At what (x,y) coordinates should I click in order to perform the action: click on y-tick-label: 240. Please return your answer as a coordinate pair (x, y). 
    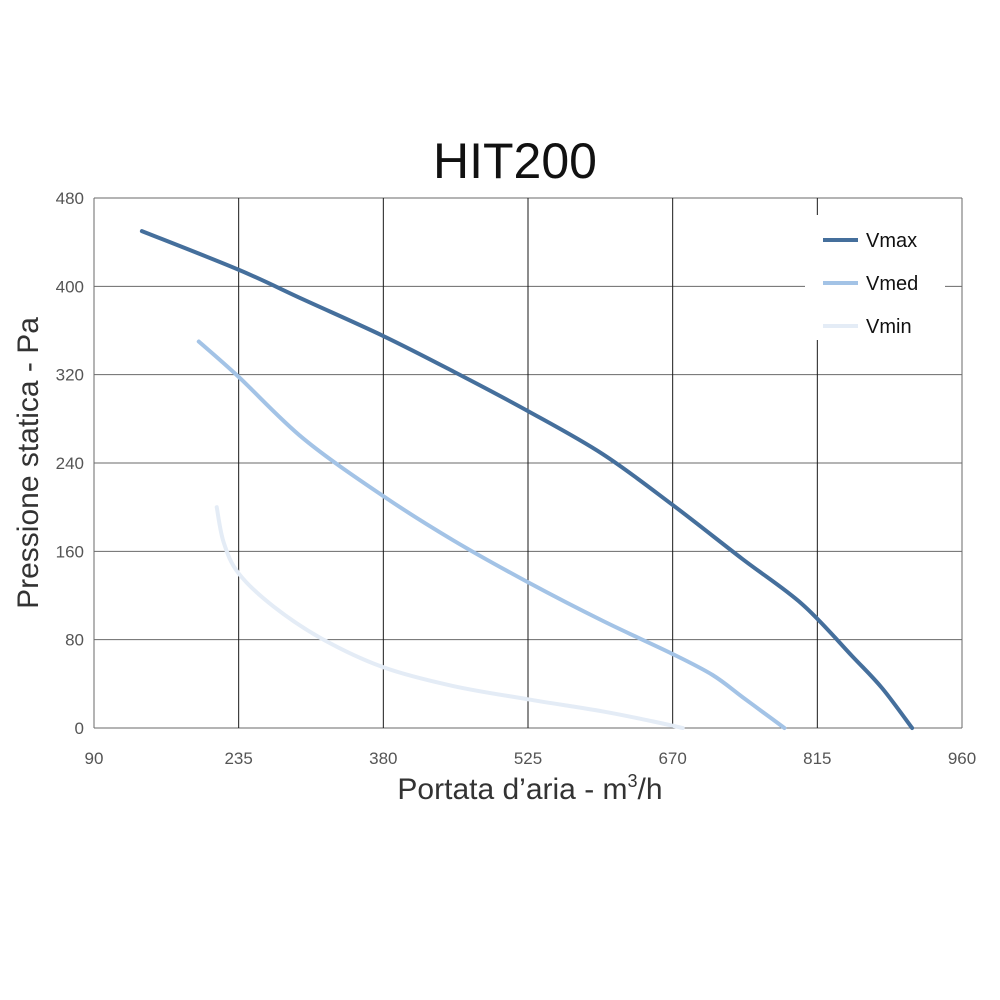
    Looking at the image, I should click on (70, 463).